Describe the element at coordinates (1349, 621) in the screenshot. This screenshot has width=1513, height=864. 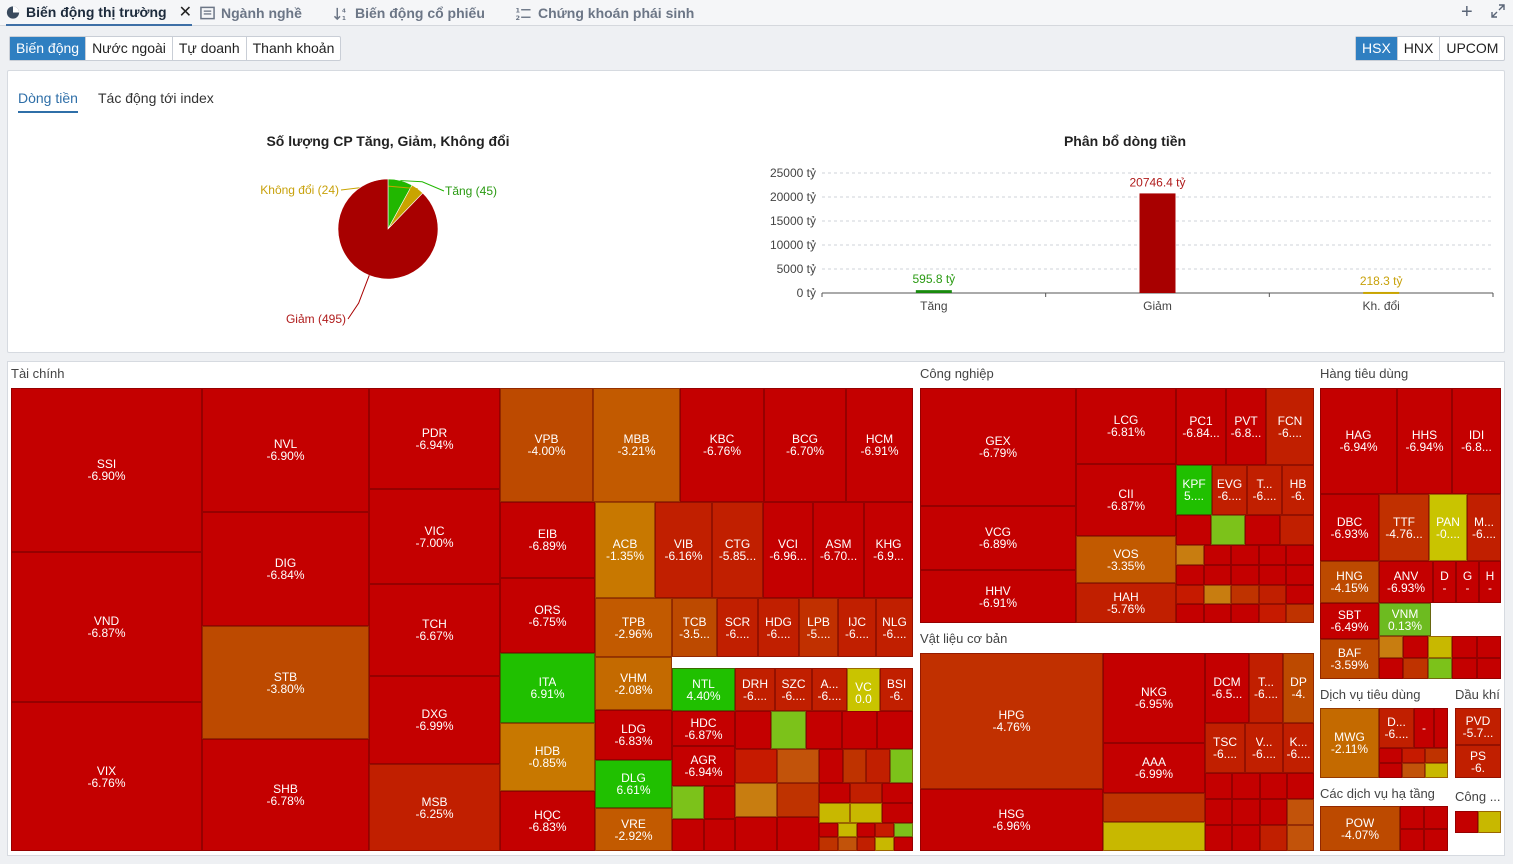
I see `treemap-cell-stock: SBT -6.49%` at that location.